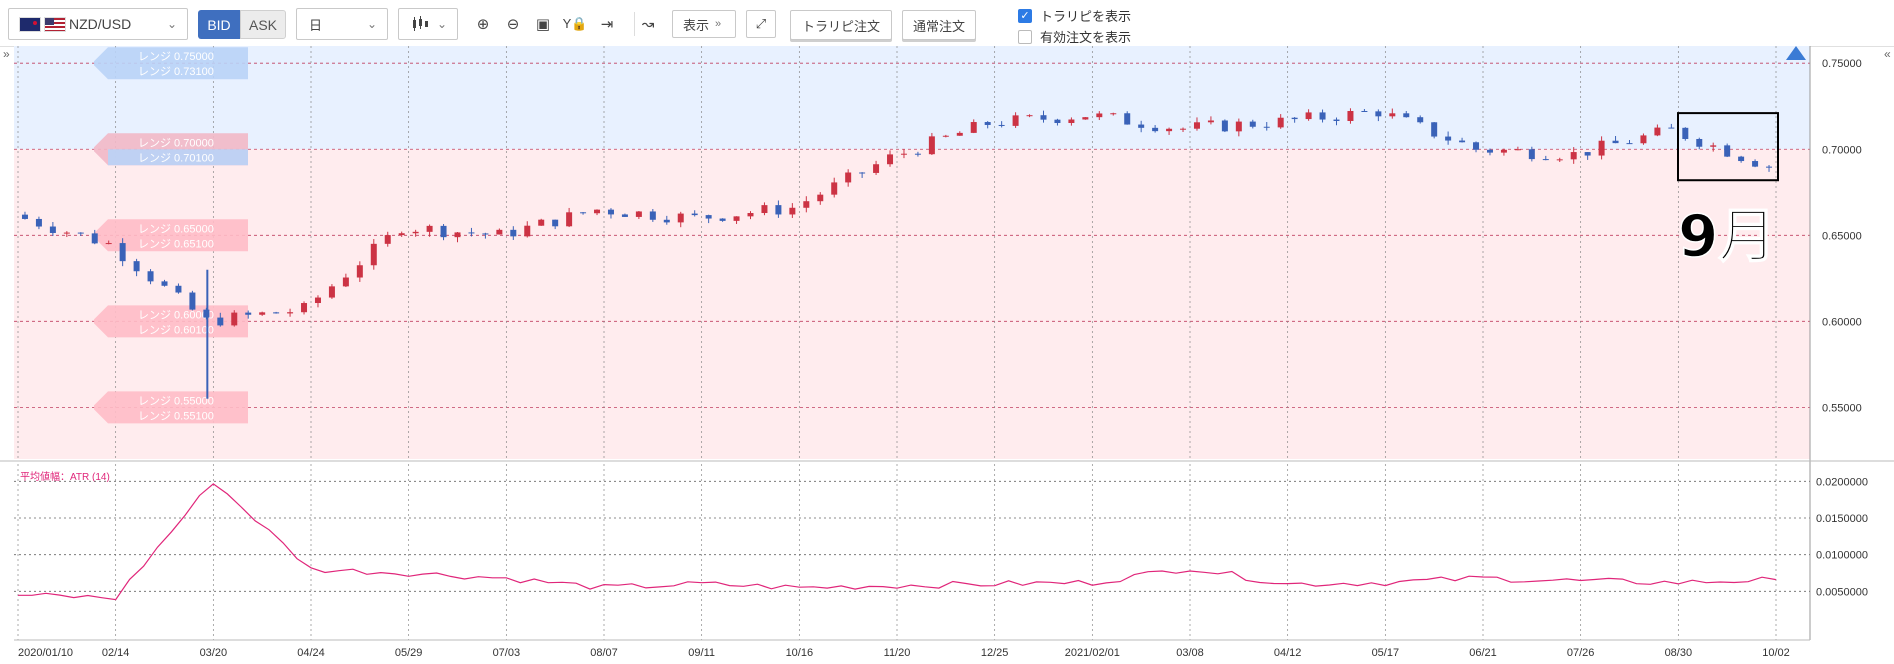  Describe the element at coordinates (841, 25) in the screenshot. I see `trap-order-button: トラリピ注文` at that location.